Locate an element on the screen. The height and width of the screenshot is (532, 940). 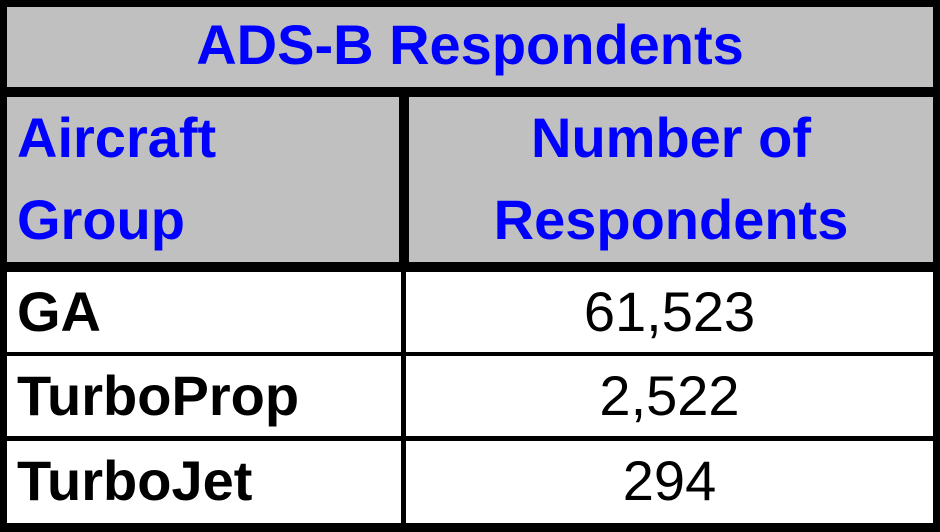
respondents-cell: 2,522 is located at coordinates (669, 396).